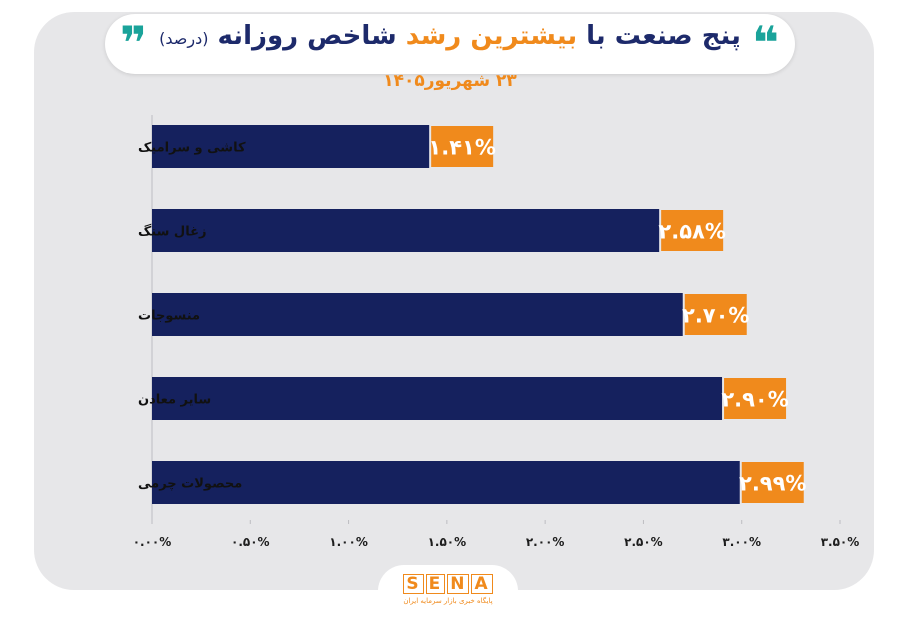 The image size is (900, 623). Describe the element at coordinates (192, 148) in the screenshot. I see `category-label: کاشی و سرامیک` at that location.